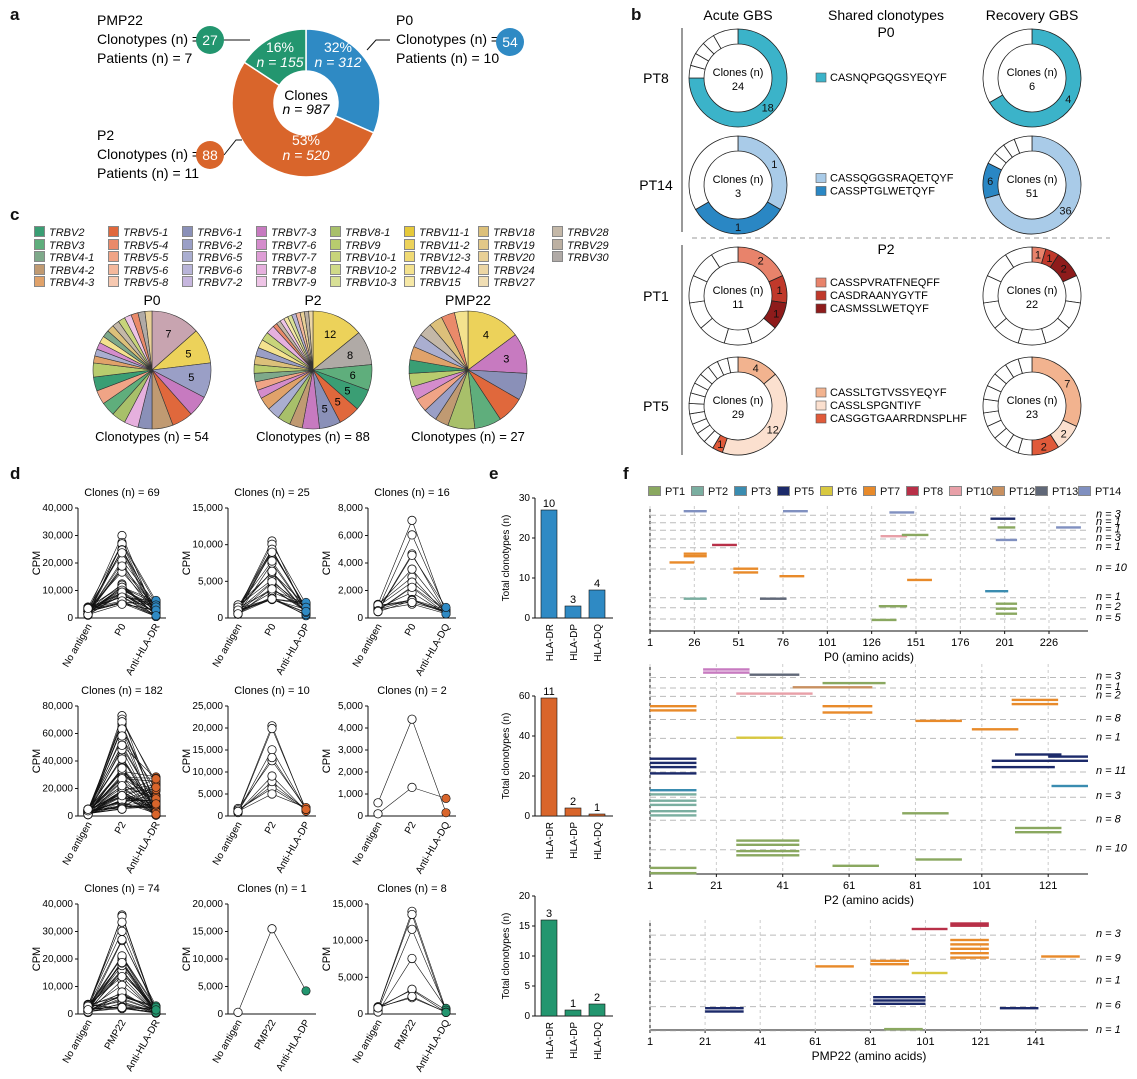 The image size is (1137, 1079). What do you see at coordinates (892, 179) in the screenshot?
I see `clonotype-sequence: CASSQGGSRAQETQYF` at bounding box center [892, 179].